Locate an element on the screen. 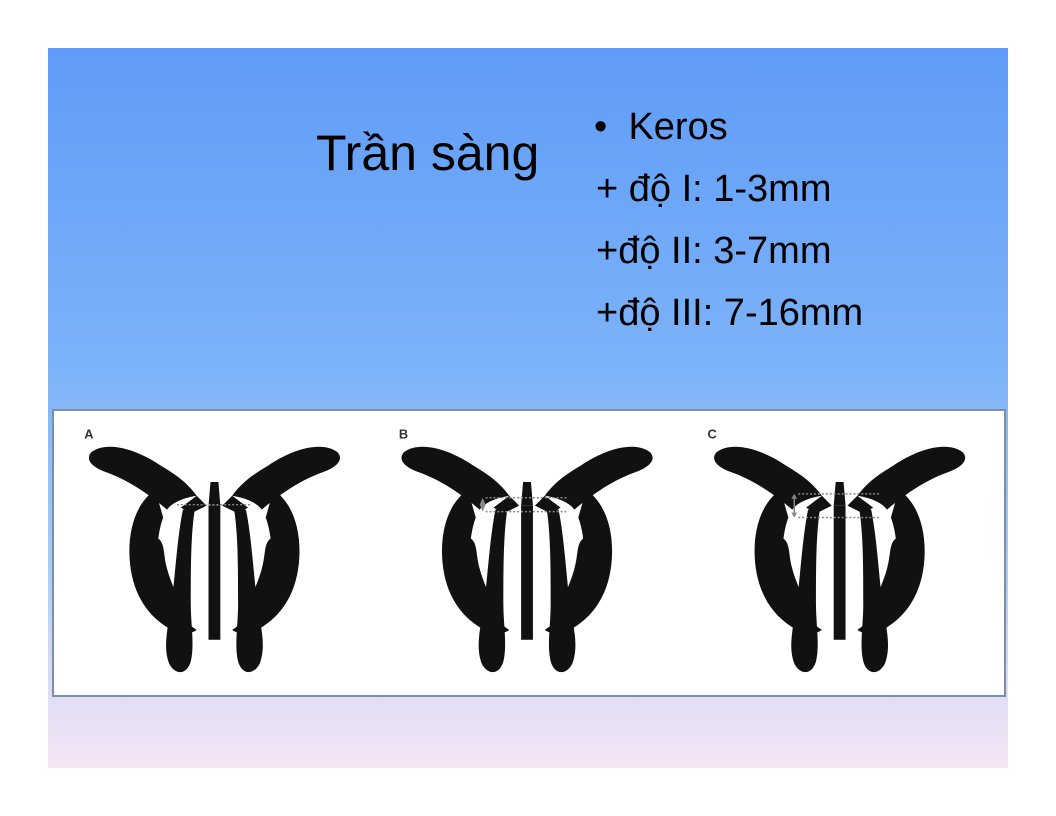 The width and height of the screenshot is (1056, 816). bullet-item-3: +độ III: 7-16mm is located at coordinates (730, 313).